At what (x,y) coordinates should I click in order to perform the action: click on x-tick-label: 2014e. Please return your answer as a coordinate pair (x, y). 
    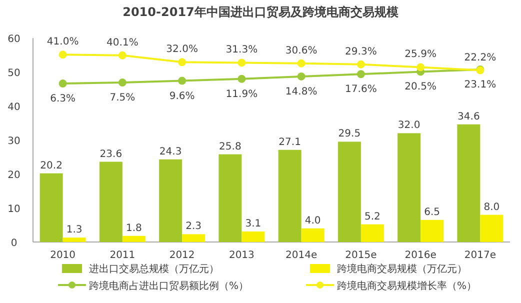
    Looking at the image, I should click on (302, 255).